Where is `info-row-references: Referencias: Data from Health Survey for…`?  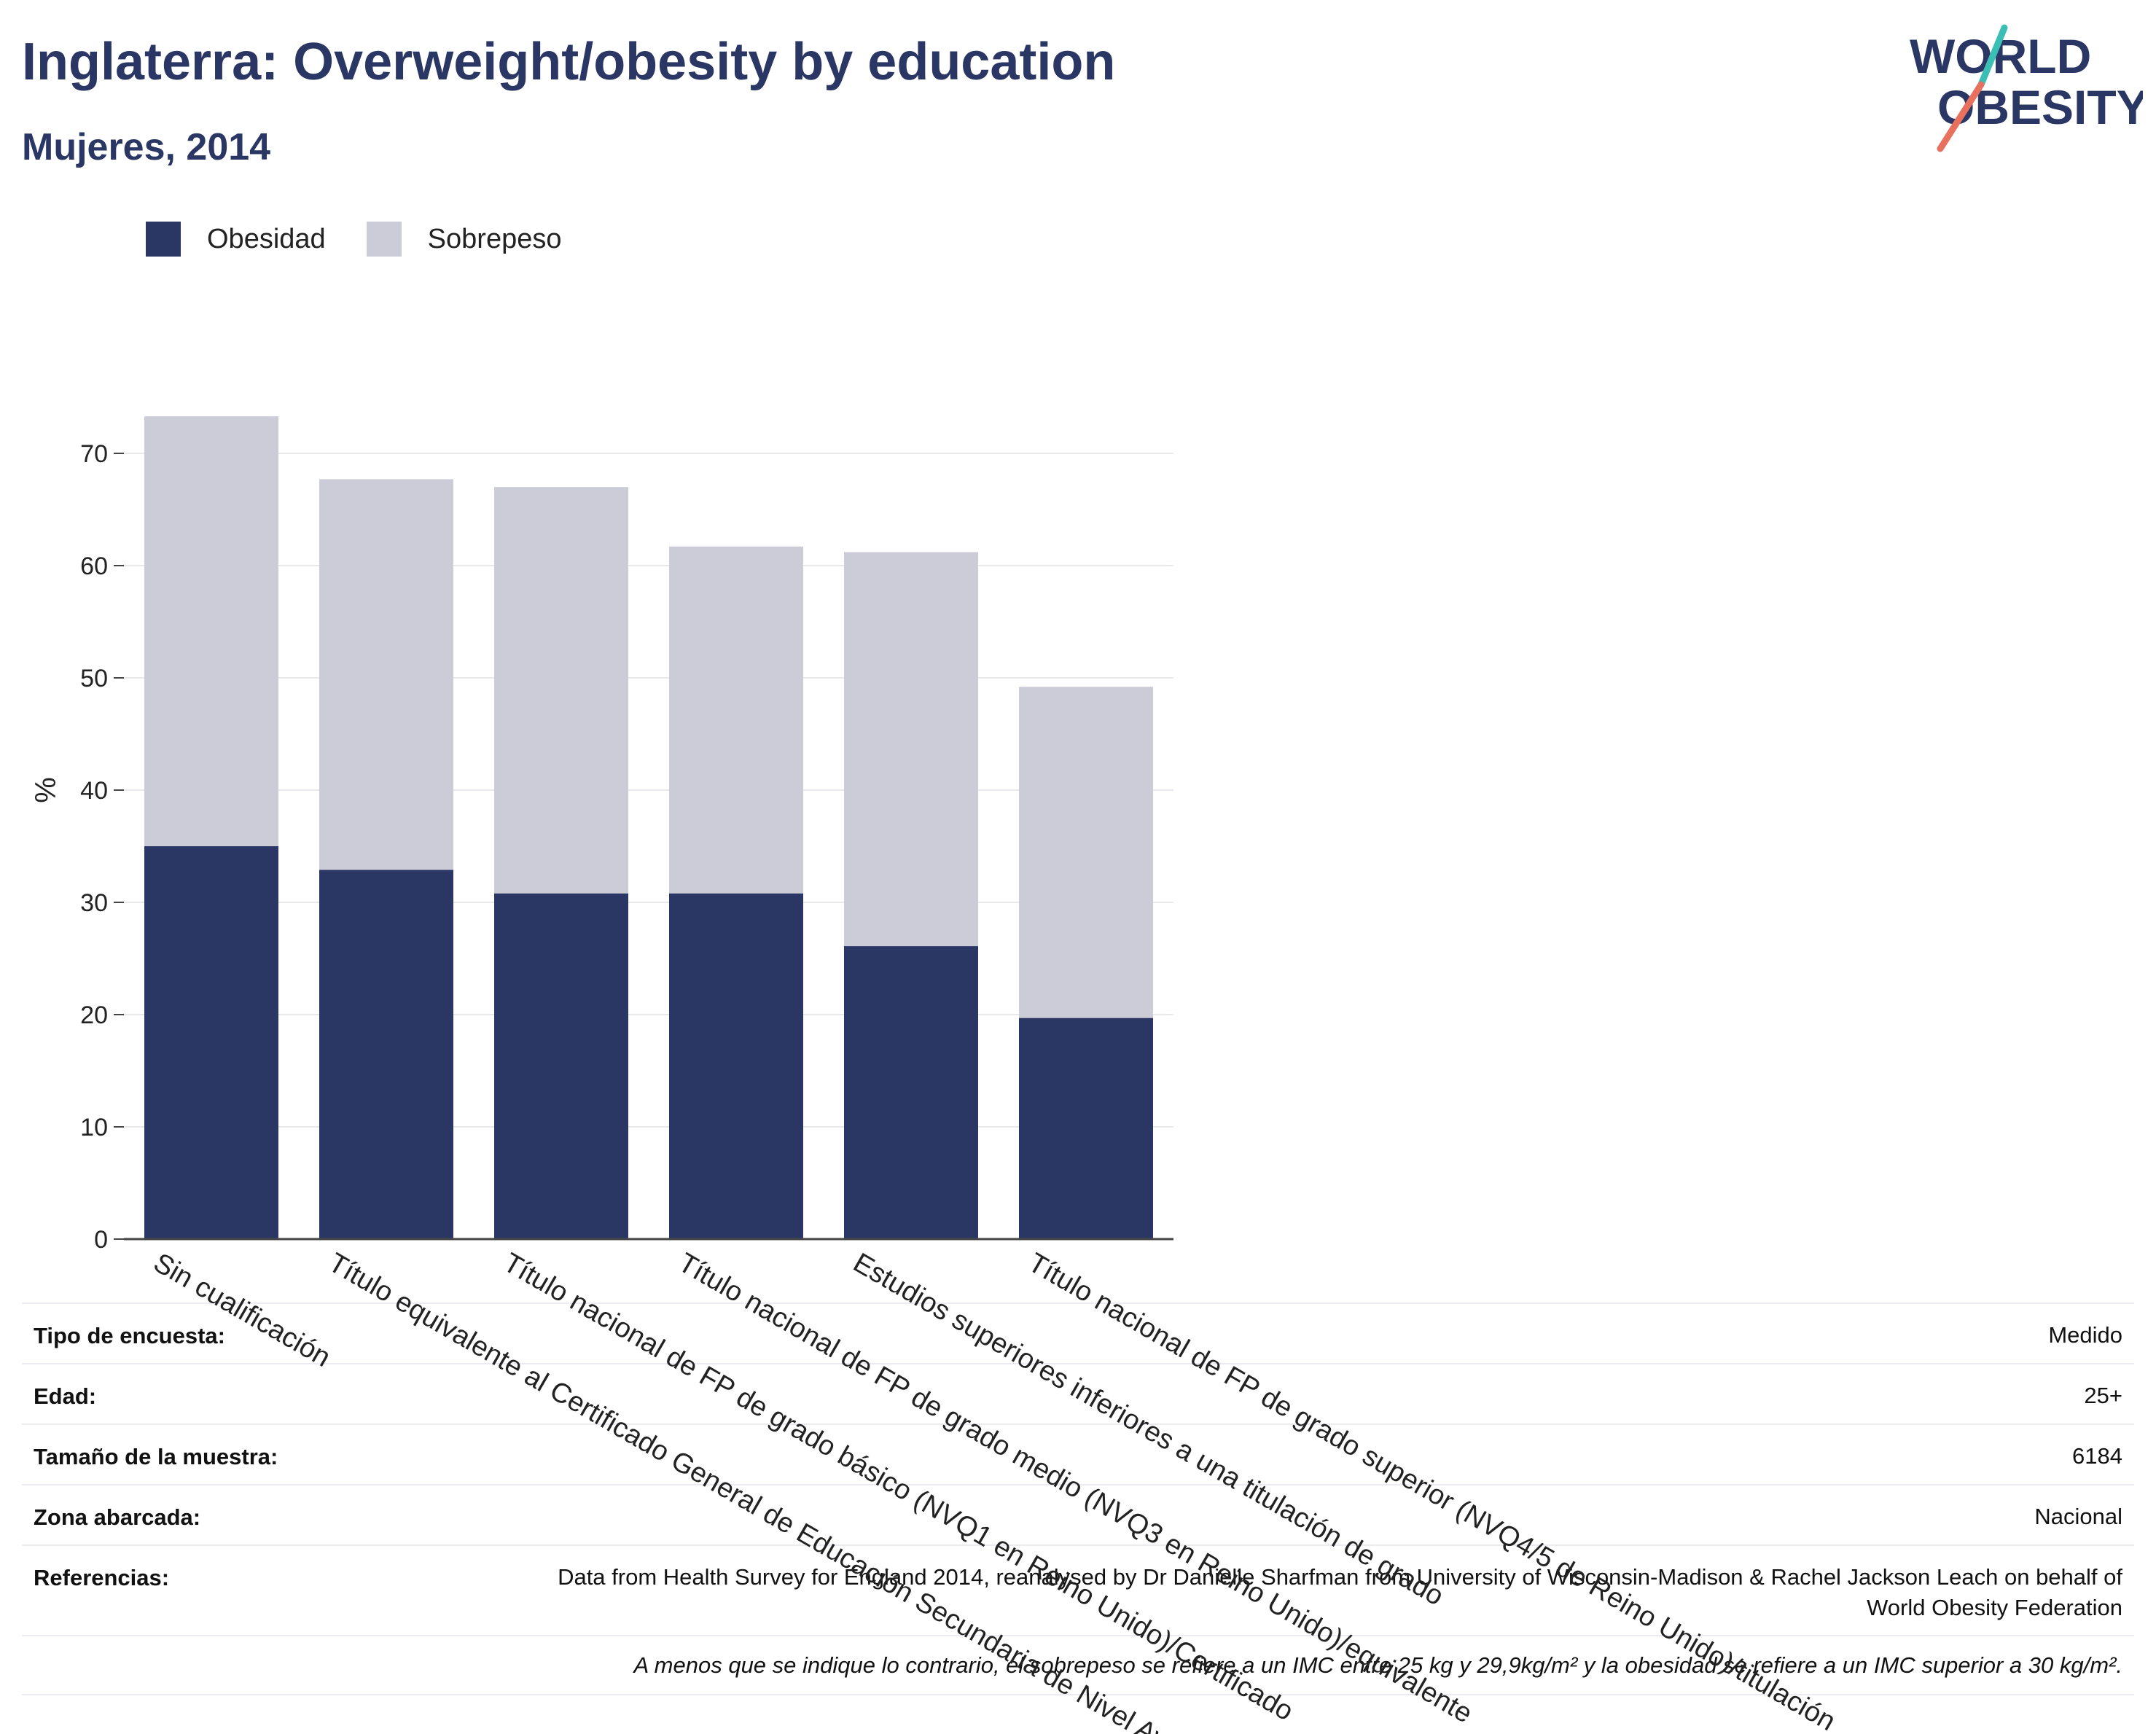
info-row-references: Referencias: Data from Health Survey for… is located at coordinates (1078, 1589).